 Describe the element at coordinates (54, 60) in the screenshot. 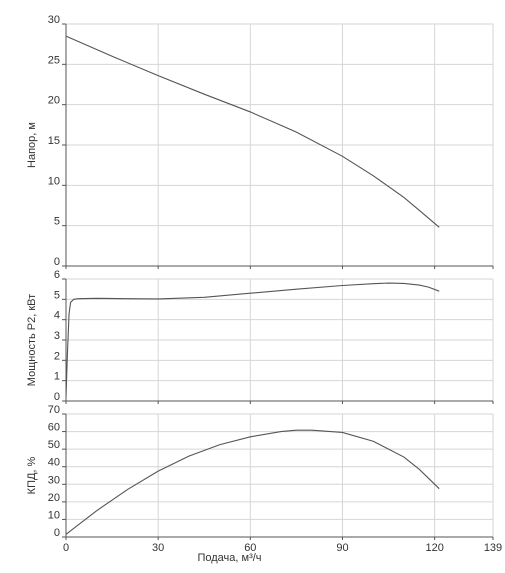

I see `y-tick-label: 25` at that location.